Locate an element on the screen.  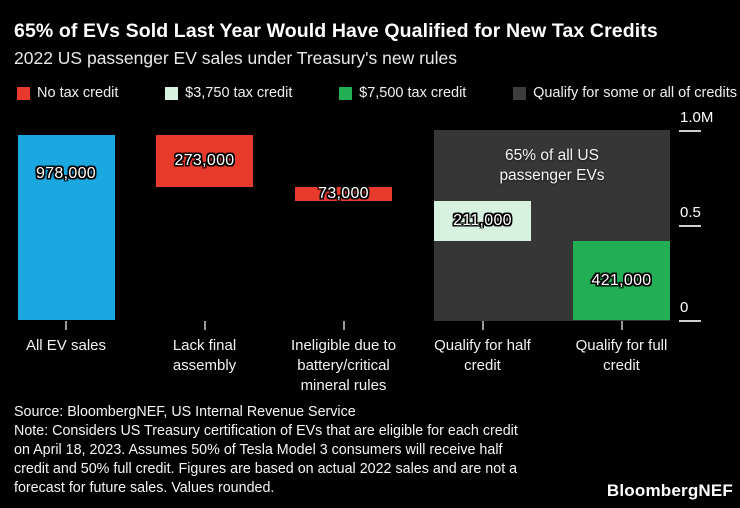
legend-item-qualify-for-some-or-all-of-credits: Qualify for some or all of credits is located at coordinates (625, 93).